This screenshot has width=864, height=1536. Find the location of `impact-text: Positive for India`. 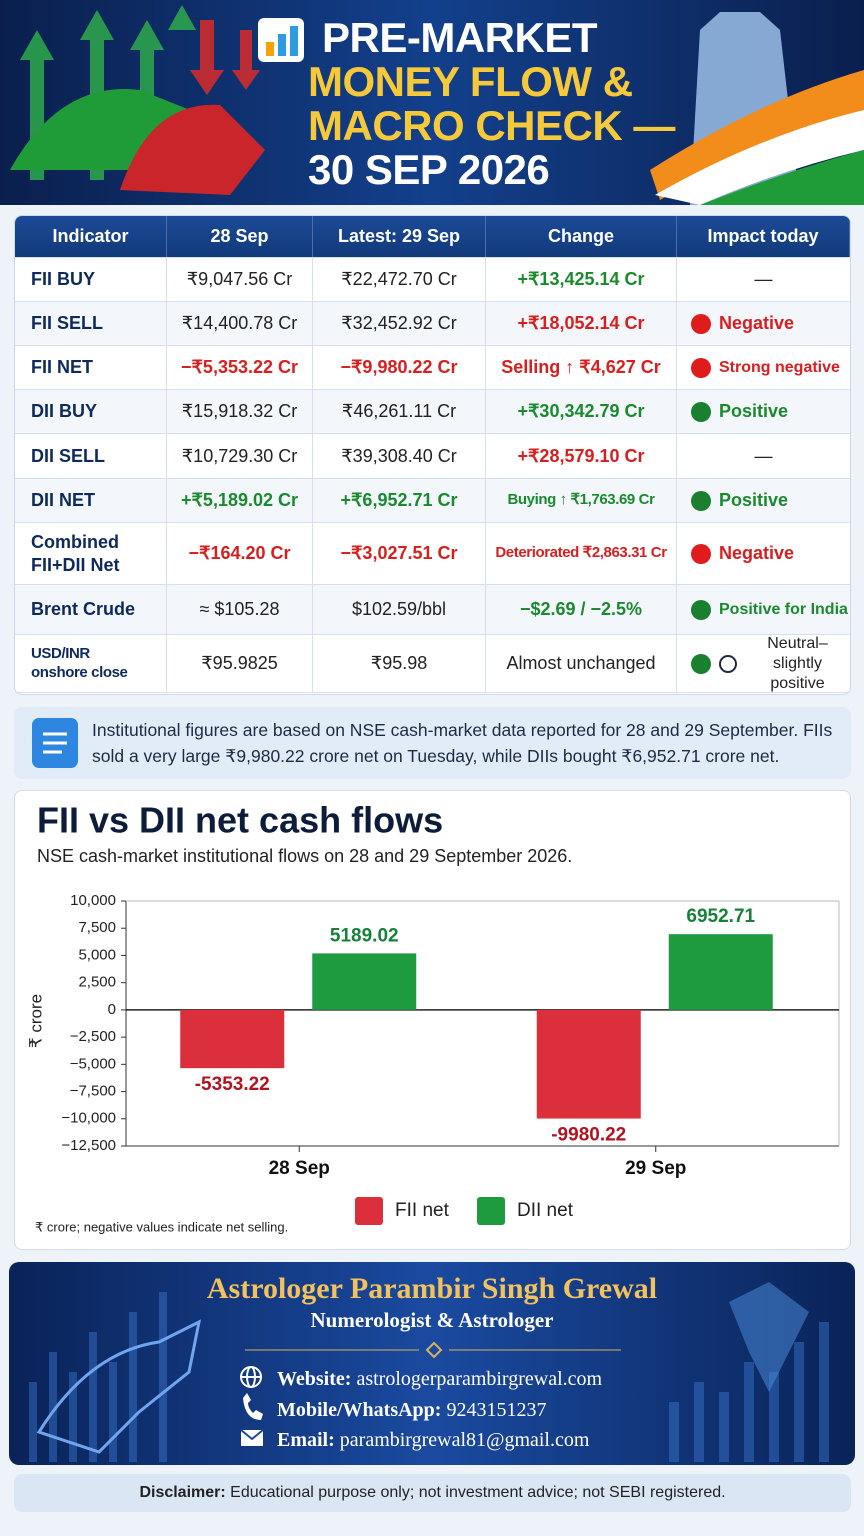

impact-text: Positive for India is located at coordinates (783, 609).